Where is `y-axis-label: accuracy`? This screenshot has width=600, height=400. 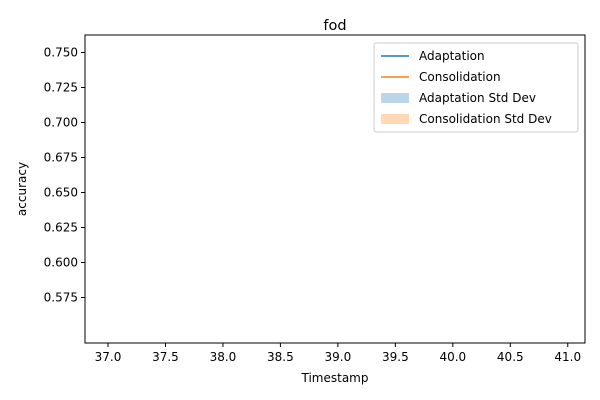 y-axis-label: accuracy is located at coordinates (22, 189).